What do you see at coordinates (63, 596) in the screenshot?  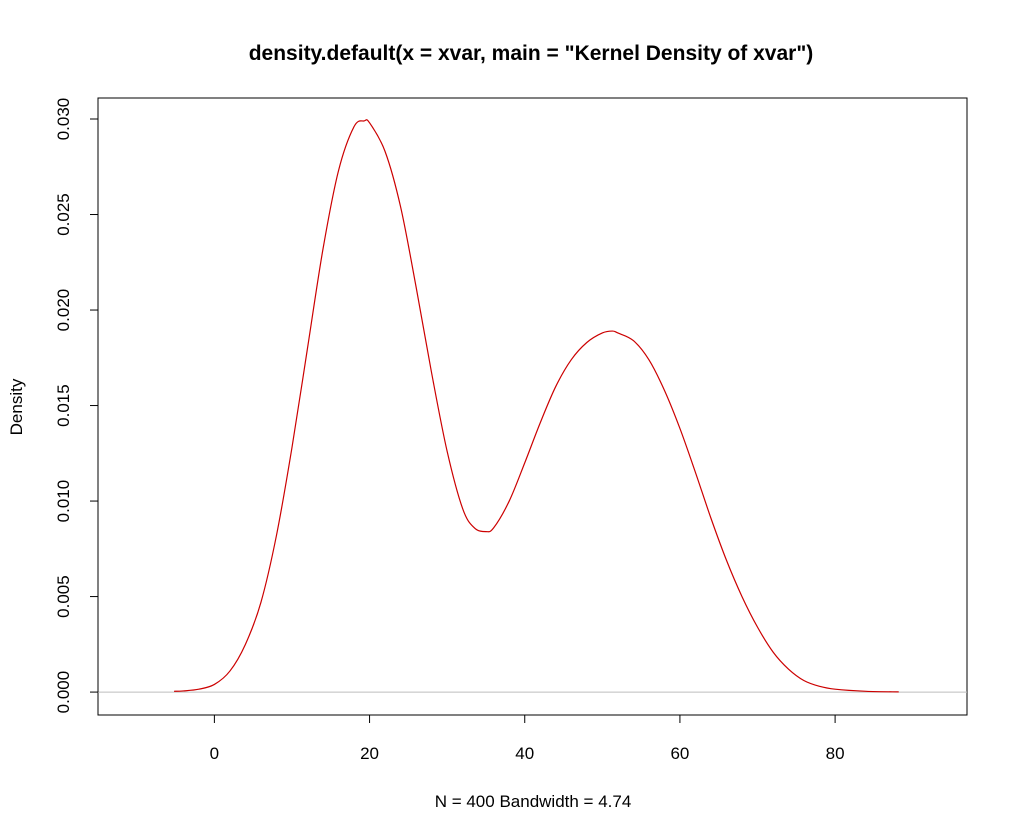 I see `y-tick-label: 0.005` at bounding box center [63, 596].